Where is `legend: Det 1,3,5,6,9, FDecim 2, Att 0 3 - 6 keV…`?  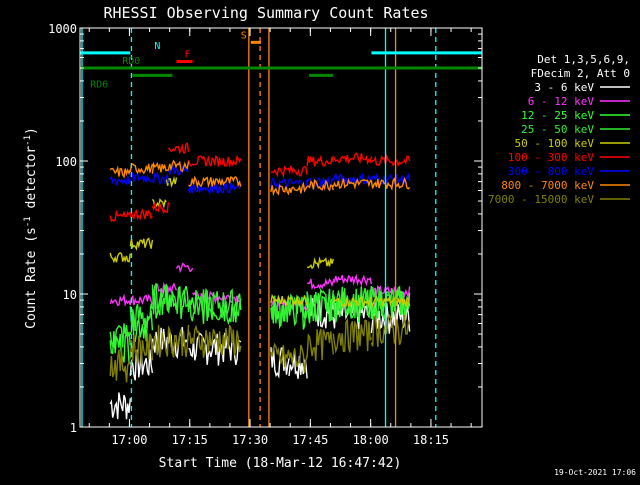
legend: Det 1,3,5,6,9, FDecim 2, Att 0 3 - 6 keV… is located at coordinates (559, 129).